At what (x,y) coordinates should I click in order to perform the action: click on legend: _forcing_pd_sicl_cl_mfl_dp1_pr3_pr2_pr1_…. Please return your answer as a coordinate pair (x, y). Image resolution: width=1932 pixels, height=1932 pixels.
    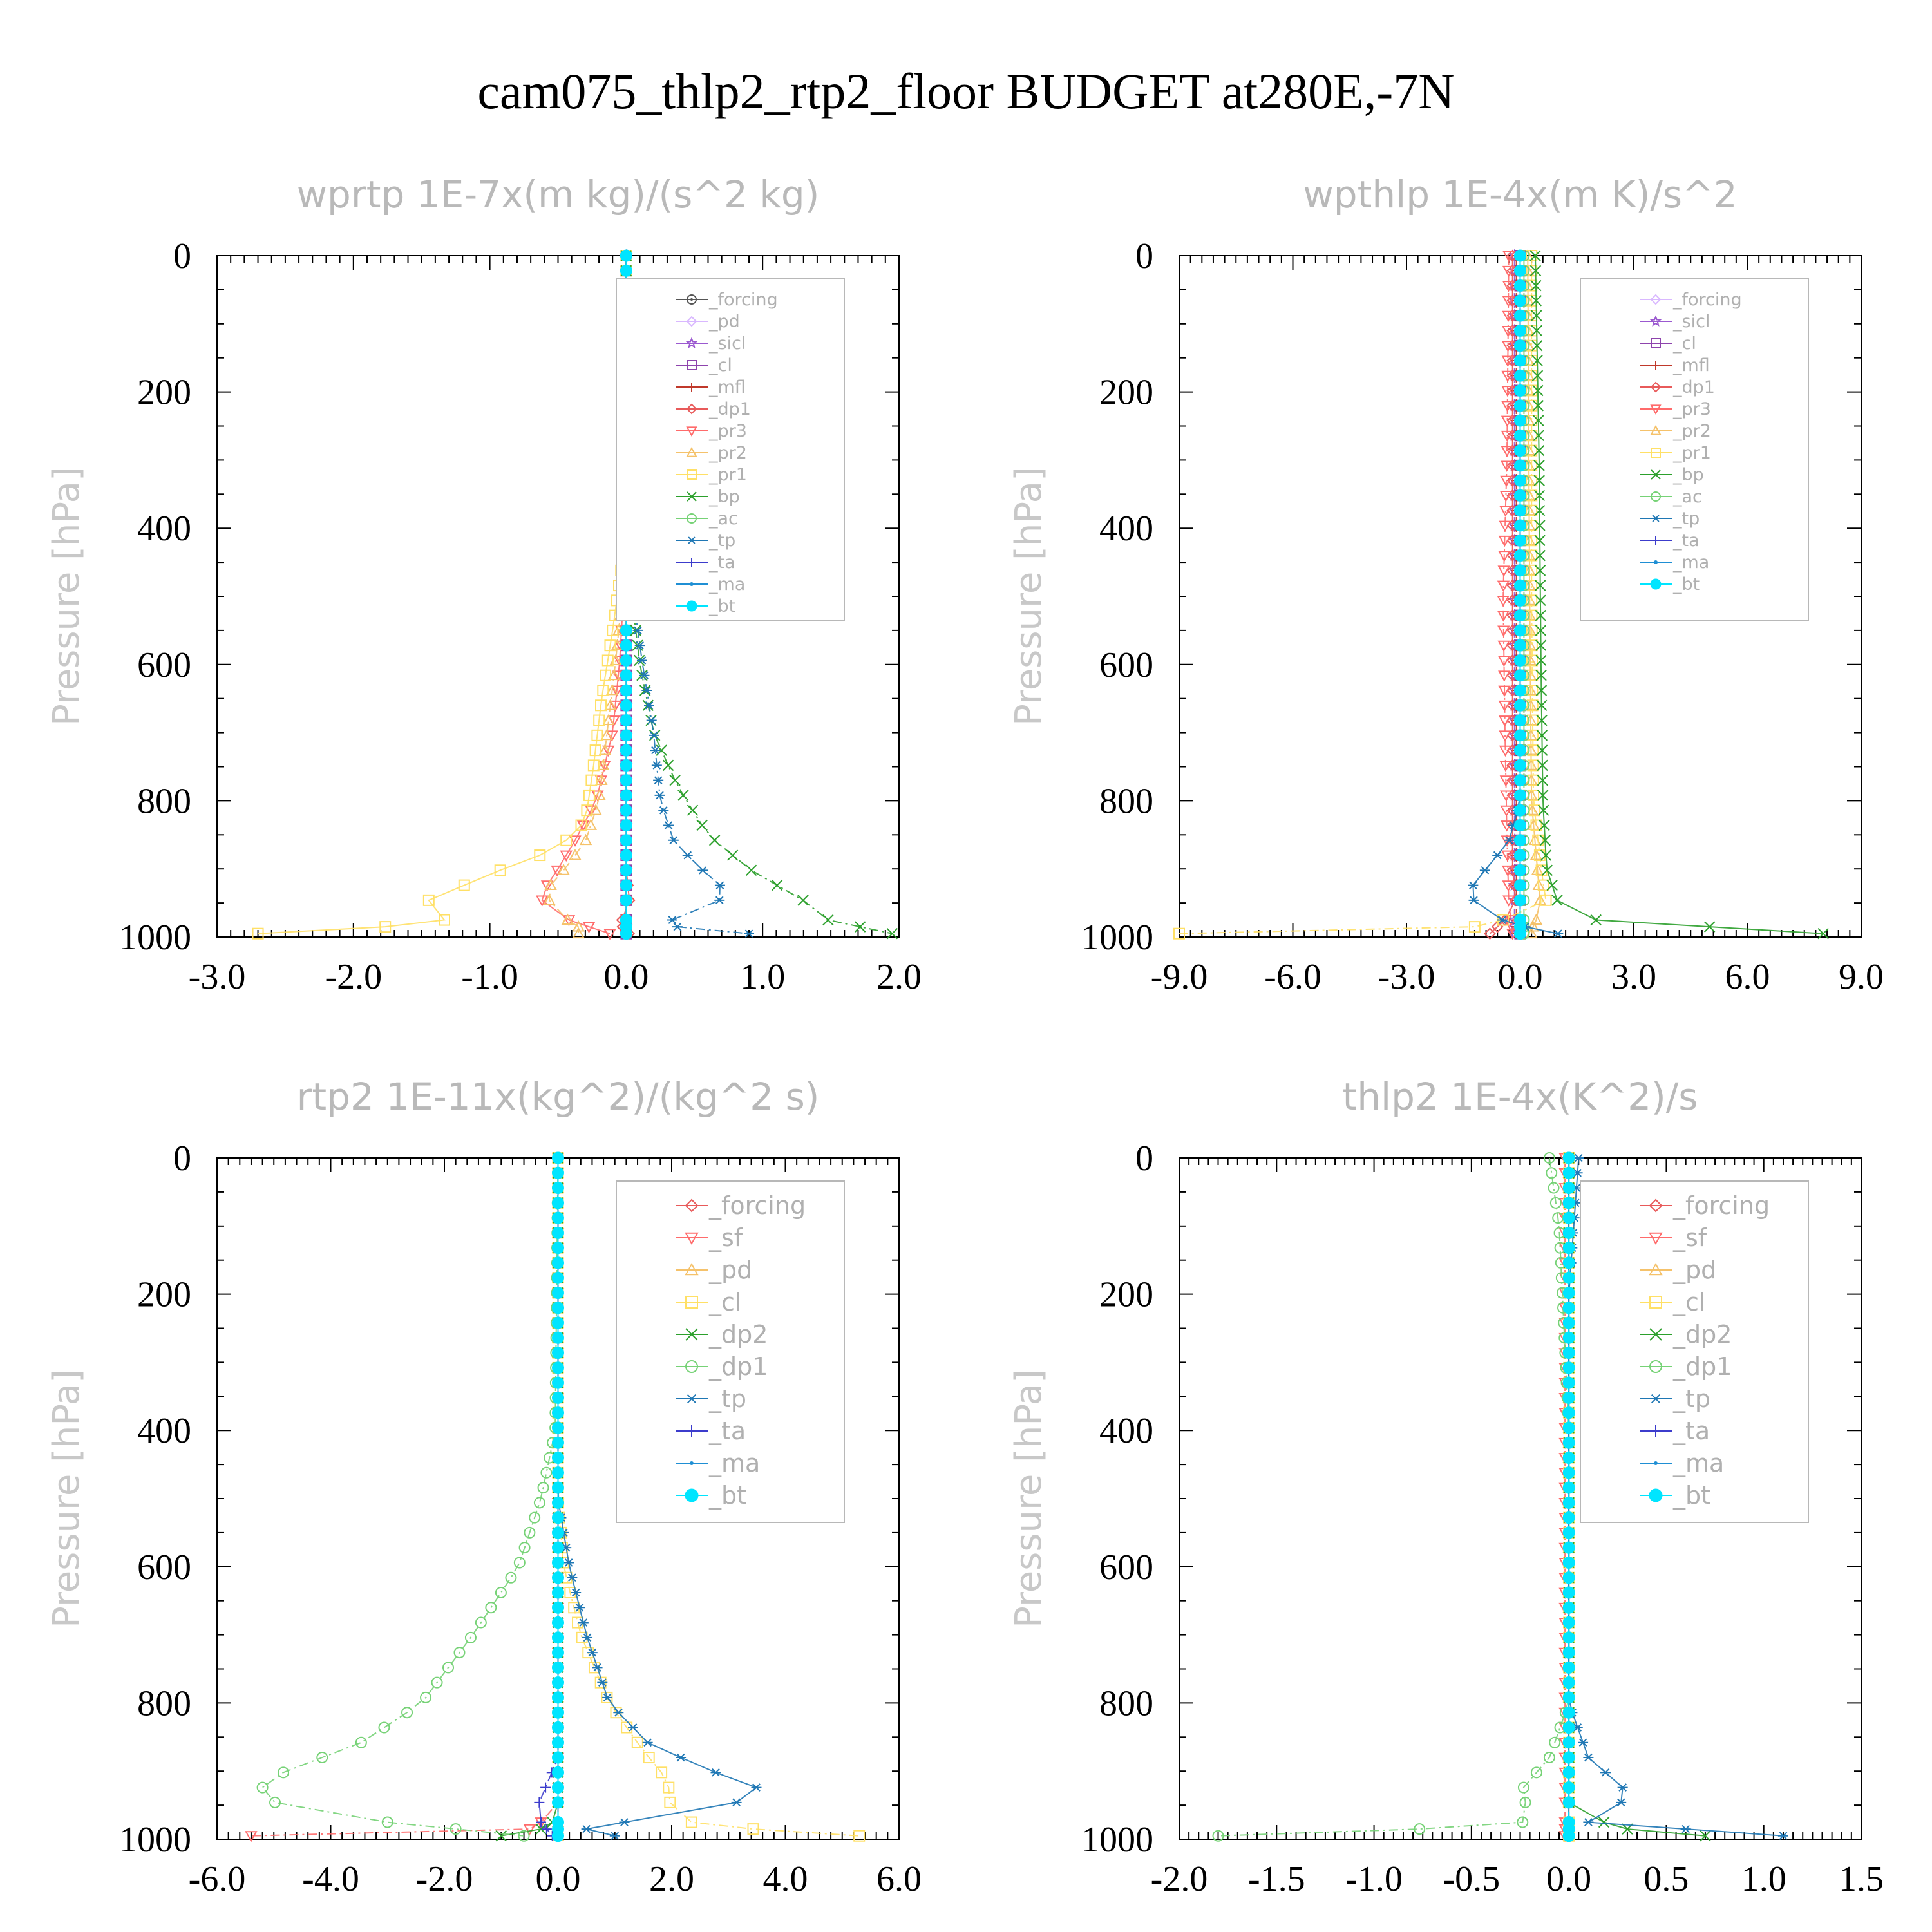
    Looking at the image, I should click on (730, 449).